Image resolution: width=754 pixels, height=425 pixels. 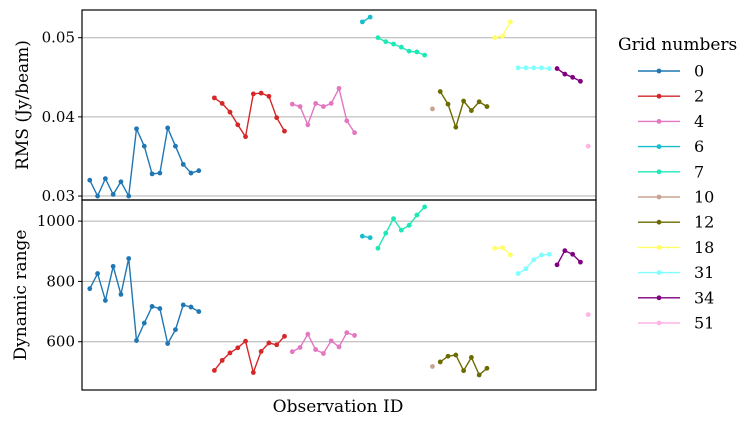 I want to click on dr-y-tick-label-0: 600, so click(x=60, y=342).